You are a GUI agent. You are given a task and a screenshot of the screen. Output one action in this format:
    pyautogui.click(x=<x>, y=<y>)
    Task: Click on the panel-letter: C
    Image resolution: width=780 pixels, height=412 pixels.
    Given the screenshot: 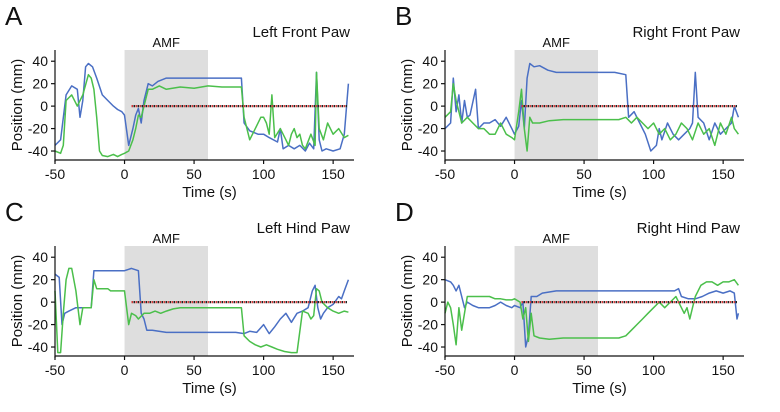 What is the action you would take?
    pyautogui.click(x=14, y=212)
    